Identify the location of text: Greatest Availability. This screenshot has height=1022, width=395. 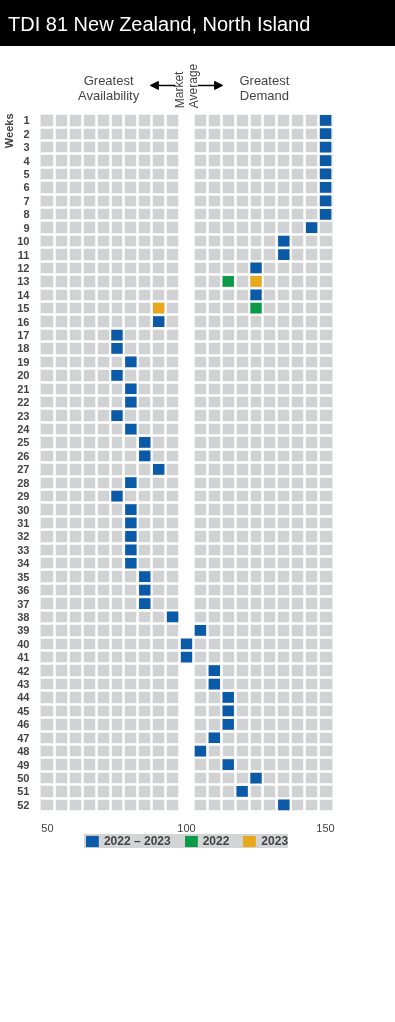
(109, 88).